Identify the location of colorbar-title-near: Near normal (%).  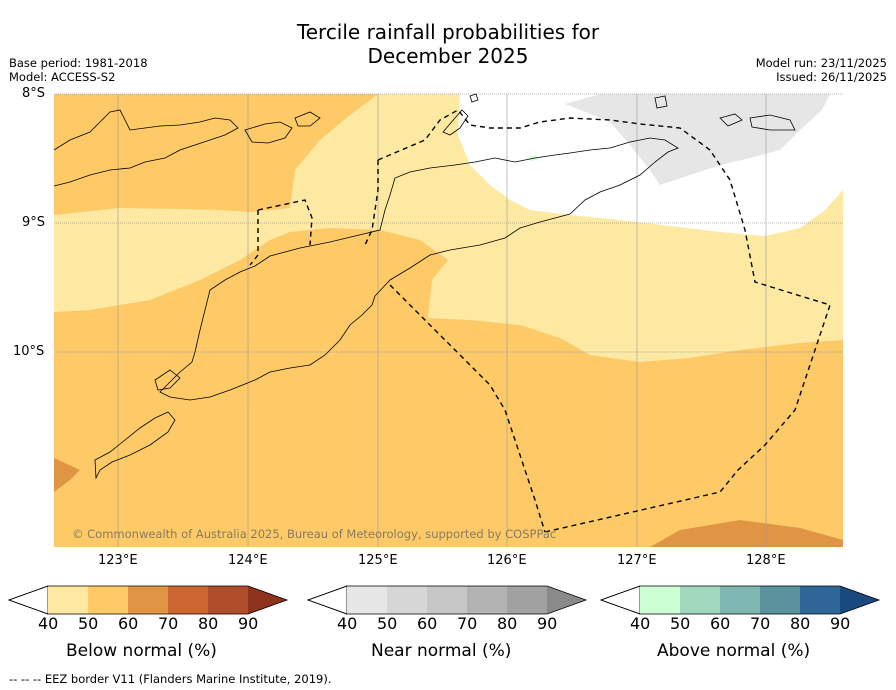
(441, 651).